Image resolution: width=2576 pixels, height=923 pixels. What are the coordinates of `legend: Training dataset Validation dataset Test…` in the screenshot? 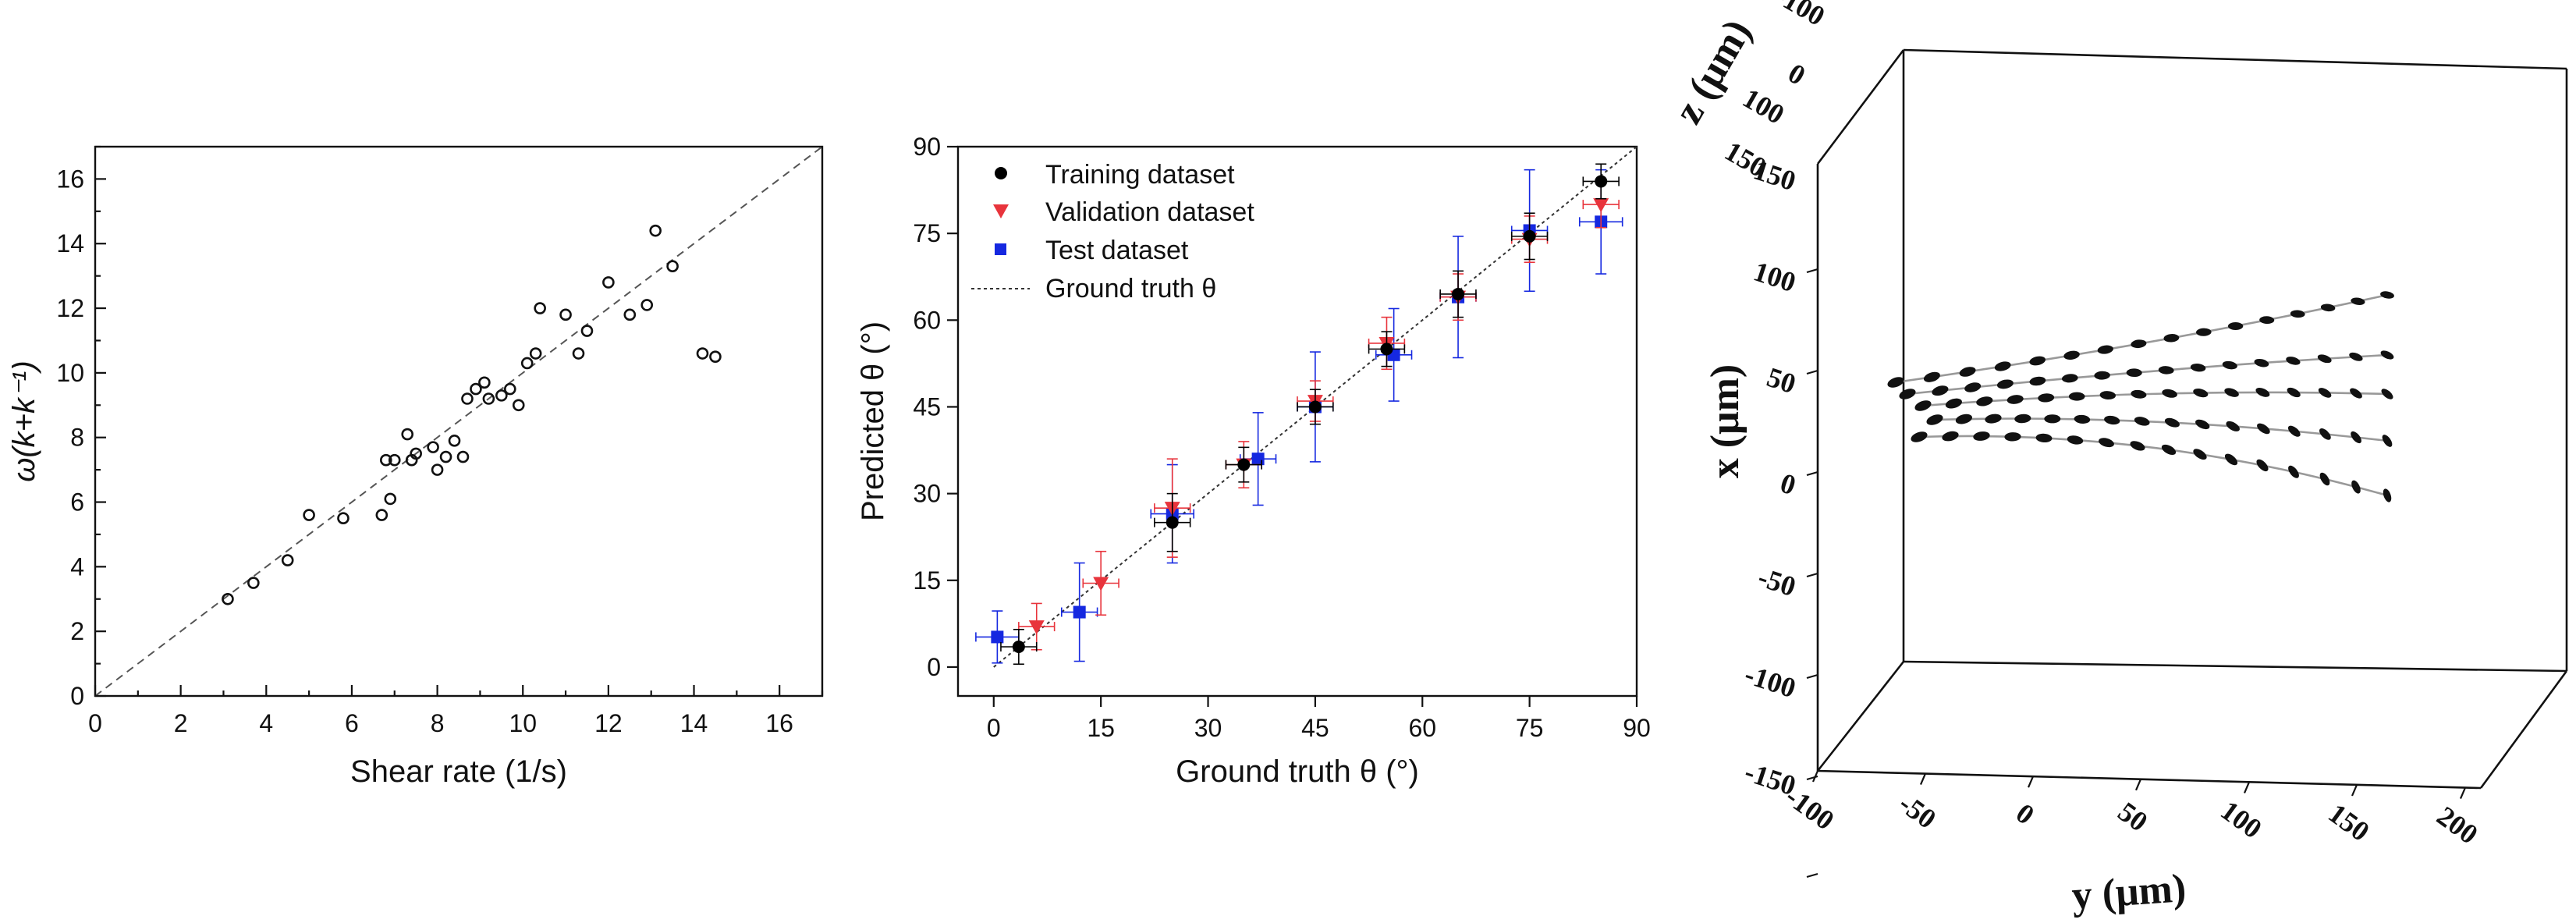 It's located at (1112, 232).